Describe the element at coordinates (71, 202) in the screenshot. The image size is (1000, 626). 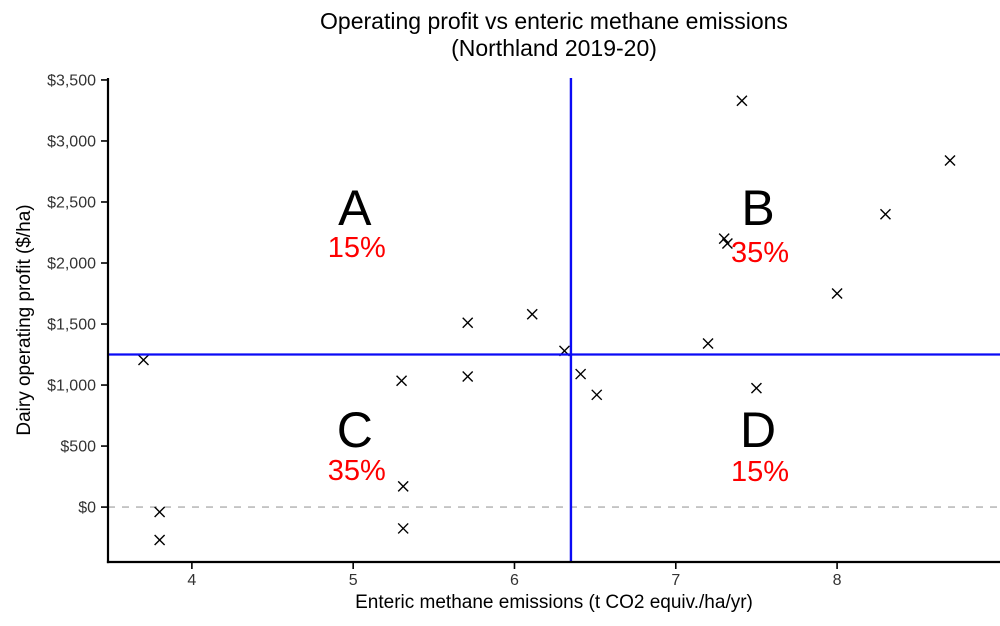
I see `y-tick-label: $2,500` at that location.